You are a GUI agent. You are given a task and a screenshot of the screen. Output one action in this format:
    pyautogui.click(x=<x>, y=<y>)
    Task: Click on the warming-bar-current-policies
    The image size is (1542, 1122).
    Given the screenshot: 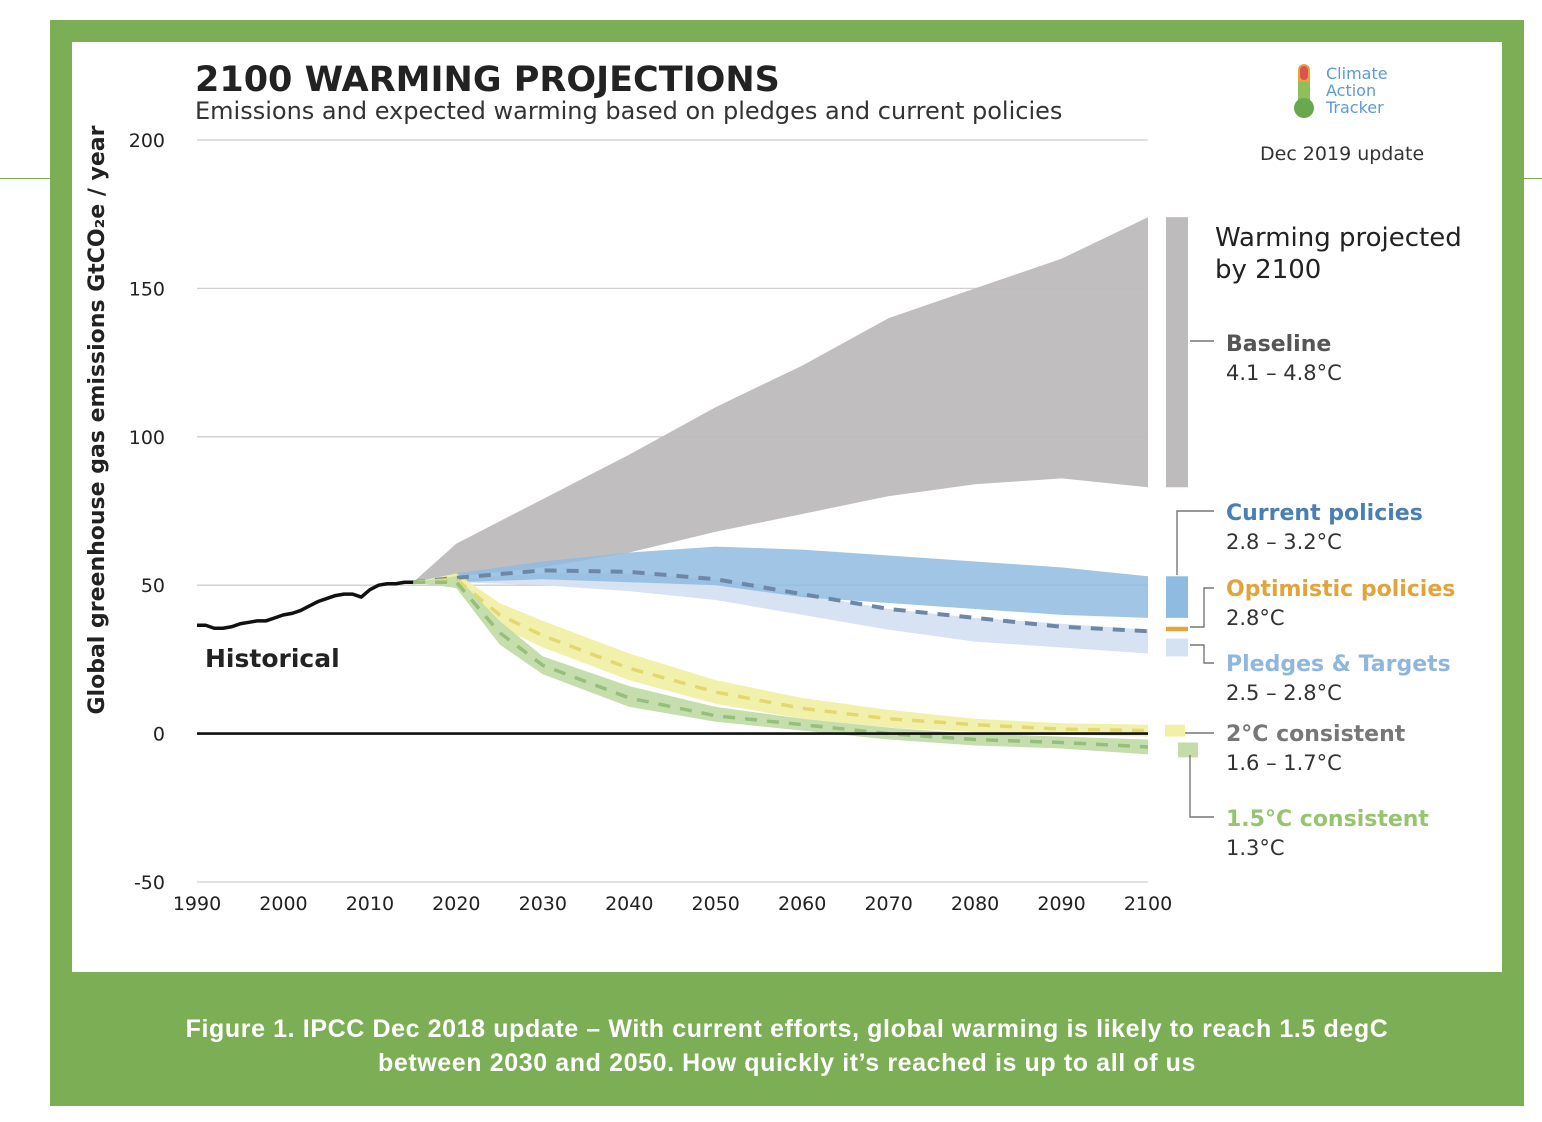 What is the action you would take?
    pyautogui.click(x=1177, y=597)
    